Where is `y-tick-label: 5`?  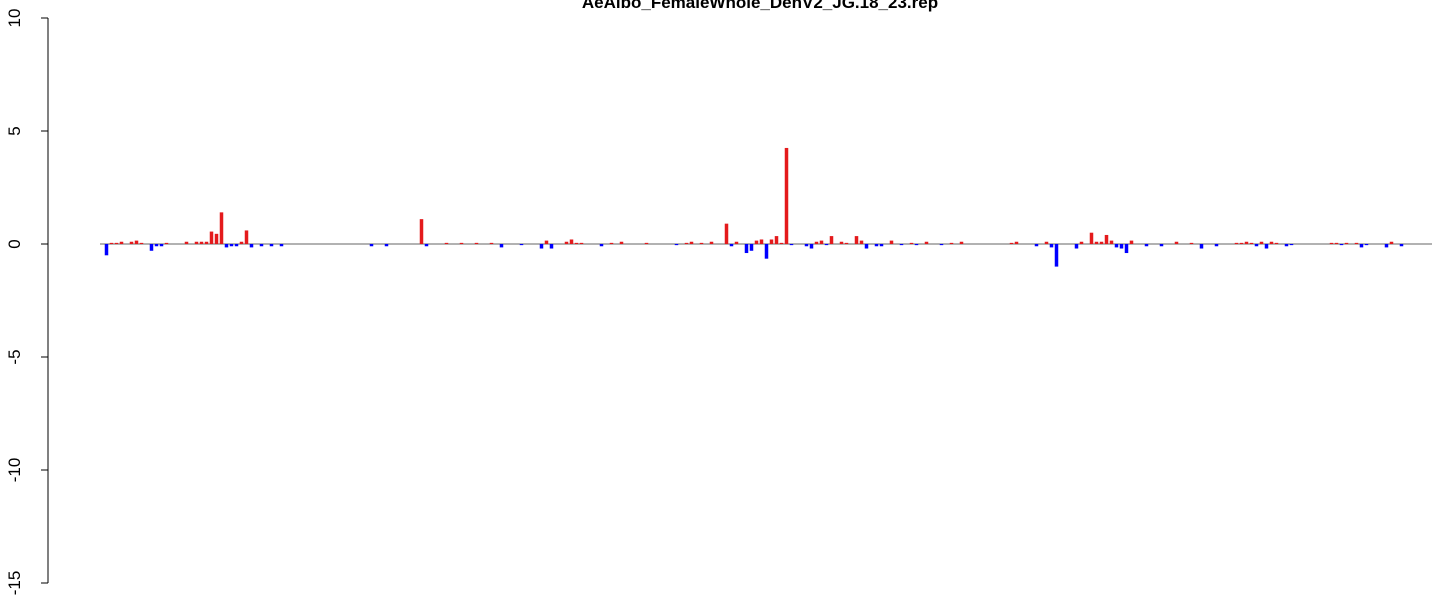 y-tick-label: 5 is located at coordinates (14, 130).